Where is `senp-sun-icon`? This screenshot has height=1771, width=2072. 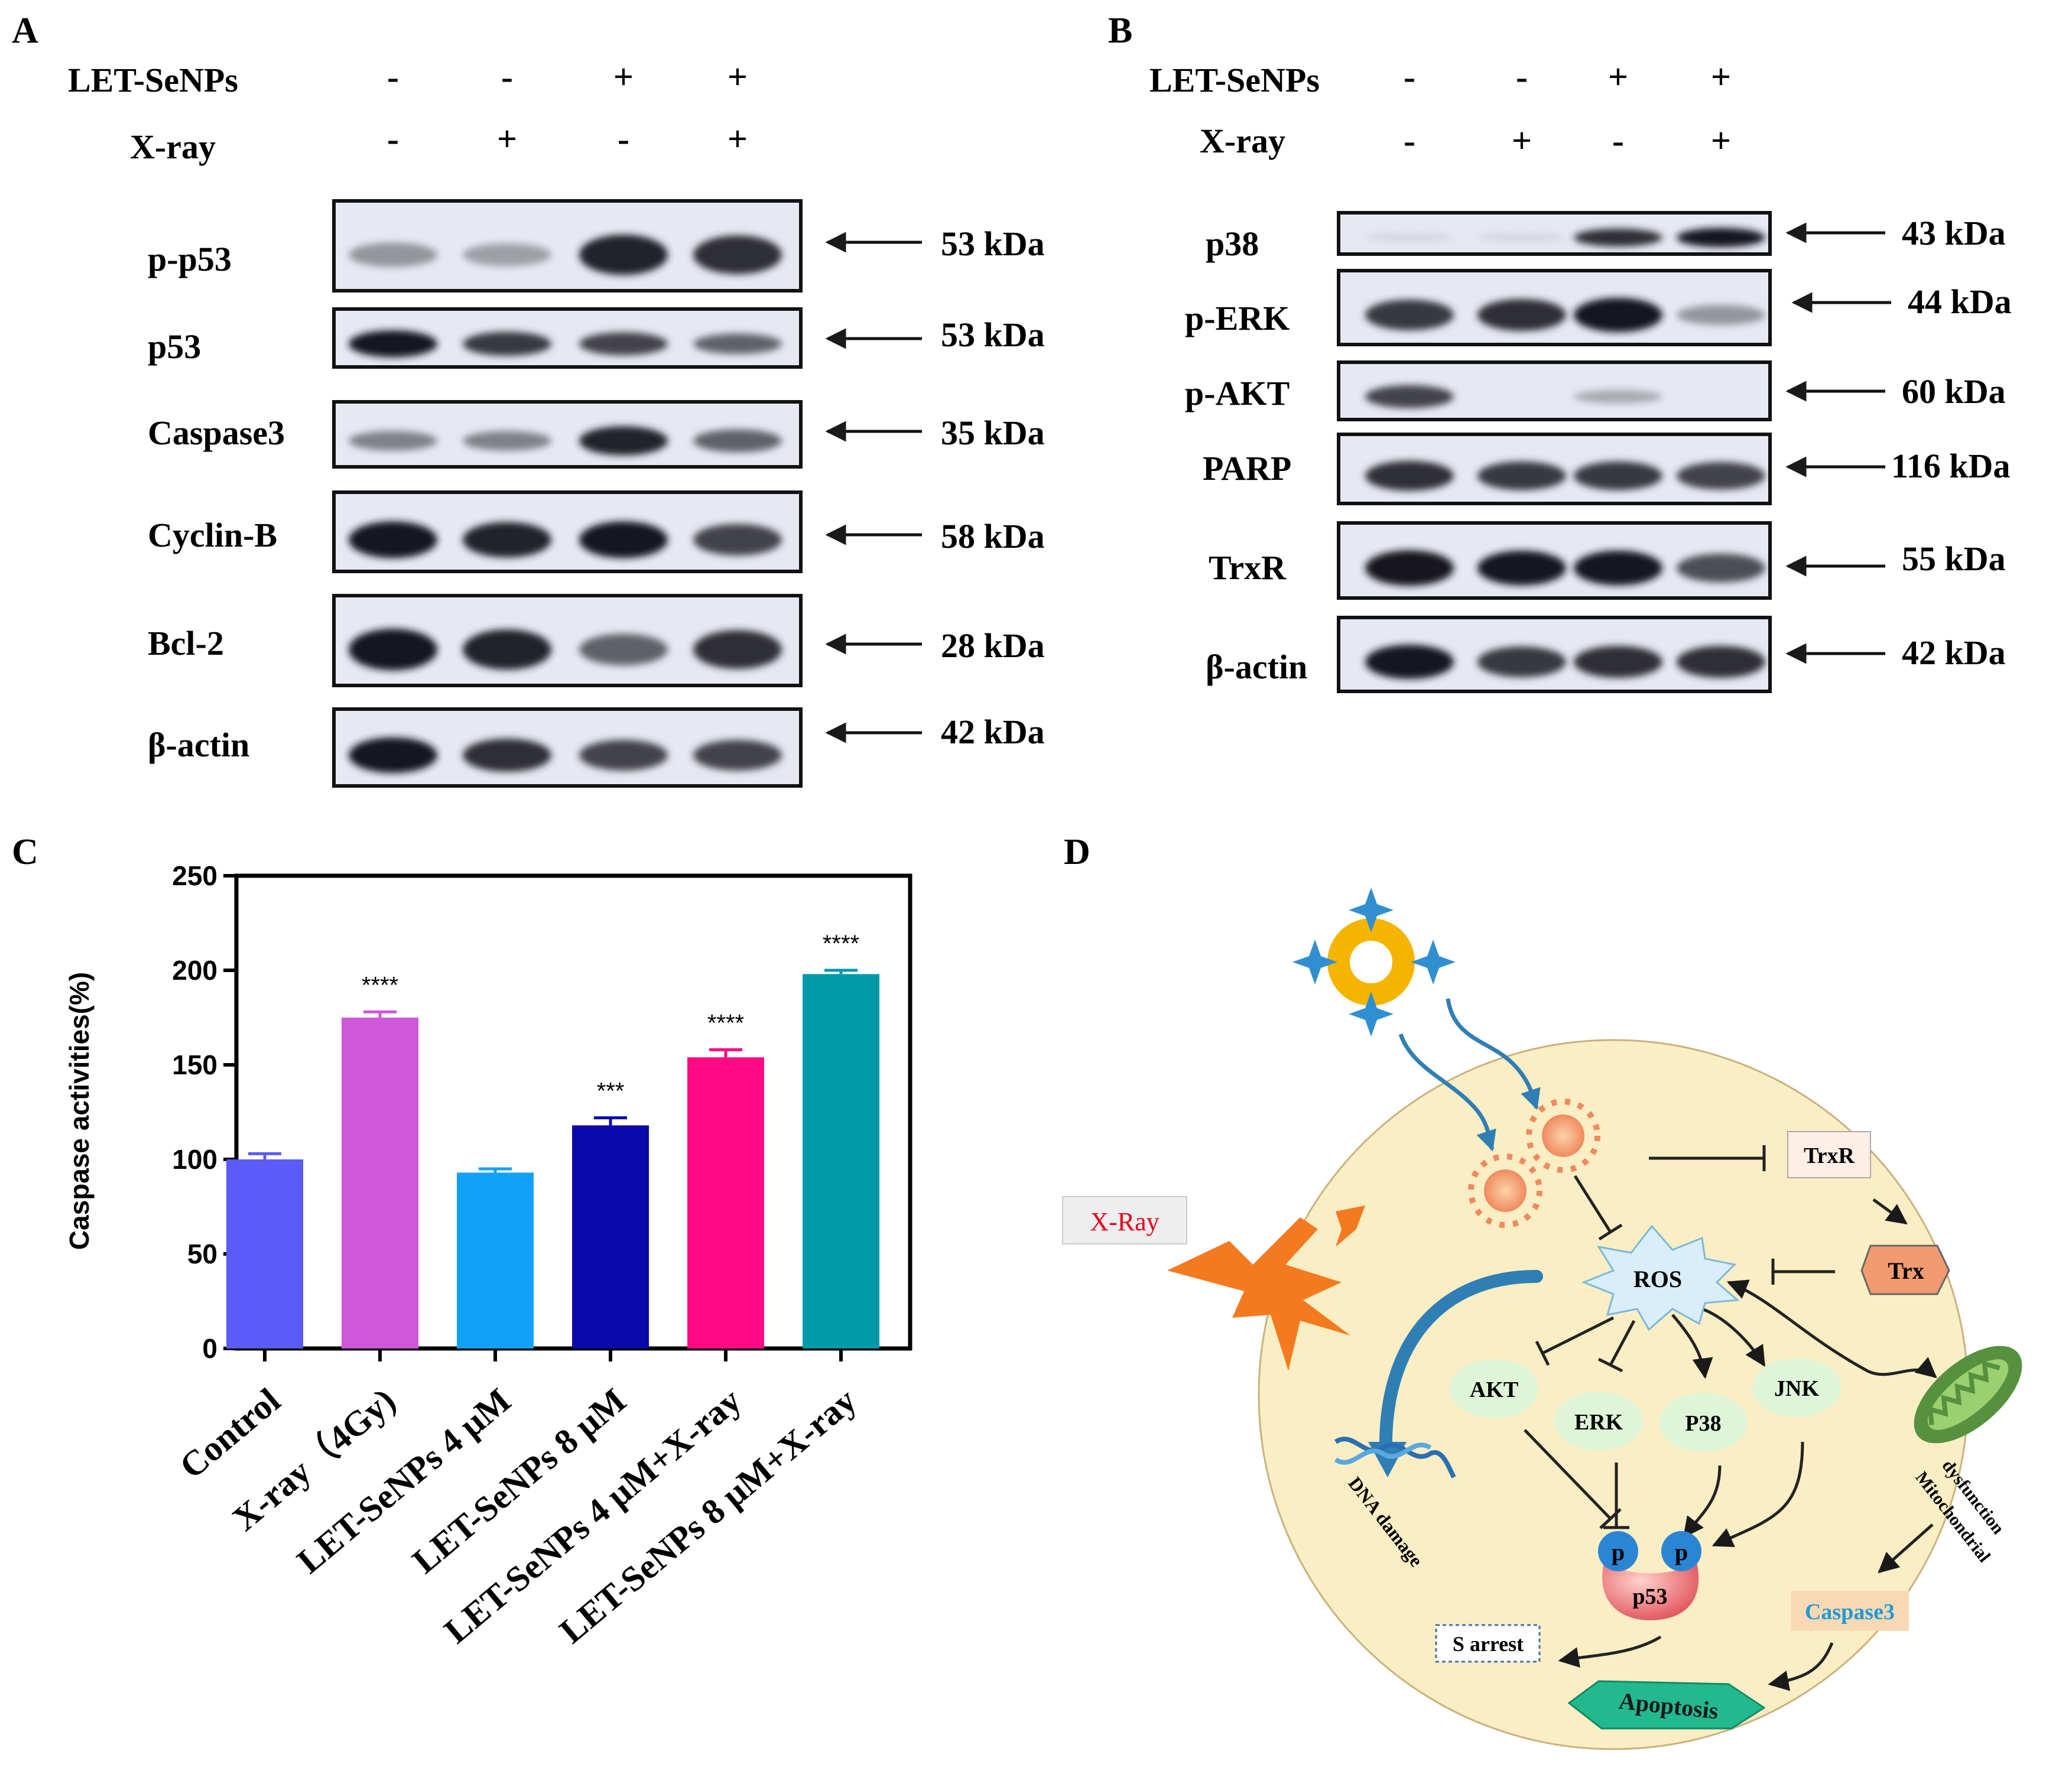 senp-sun-icon is located at coordinates (1563, 1136).